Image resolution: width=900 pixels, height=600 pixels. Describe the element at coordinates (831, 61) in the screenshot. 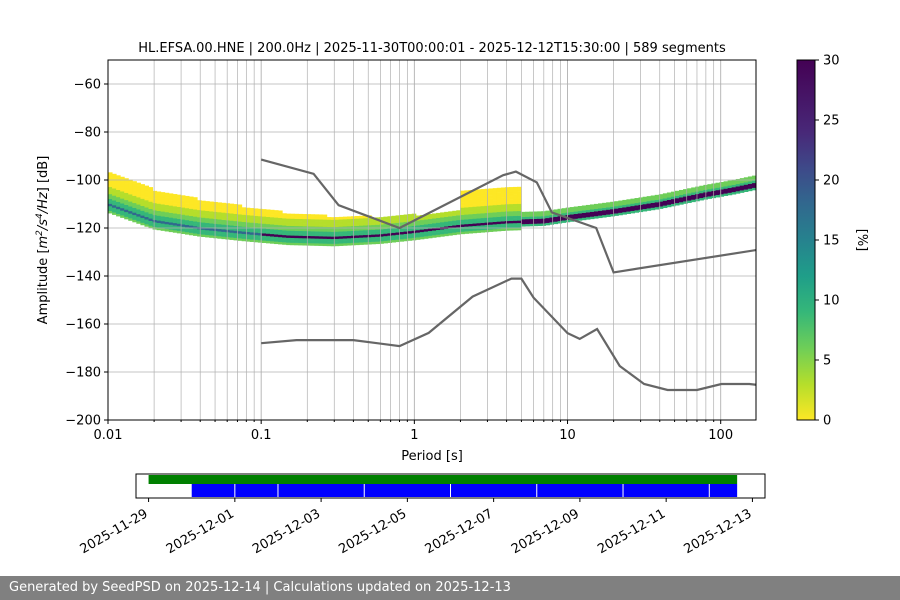

I see `colorbar-tick-label: 30` at that location.